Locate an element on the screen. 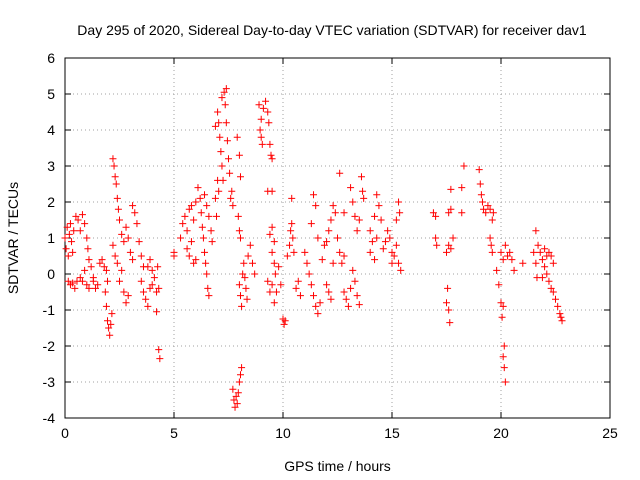 This screenshot has width=640, height=480. y-axis-label: SDTVAR / TECUs is located at coordinates (13, 238).